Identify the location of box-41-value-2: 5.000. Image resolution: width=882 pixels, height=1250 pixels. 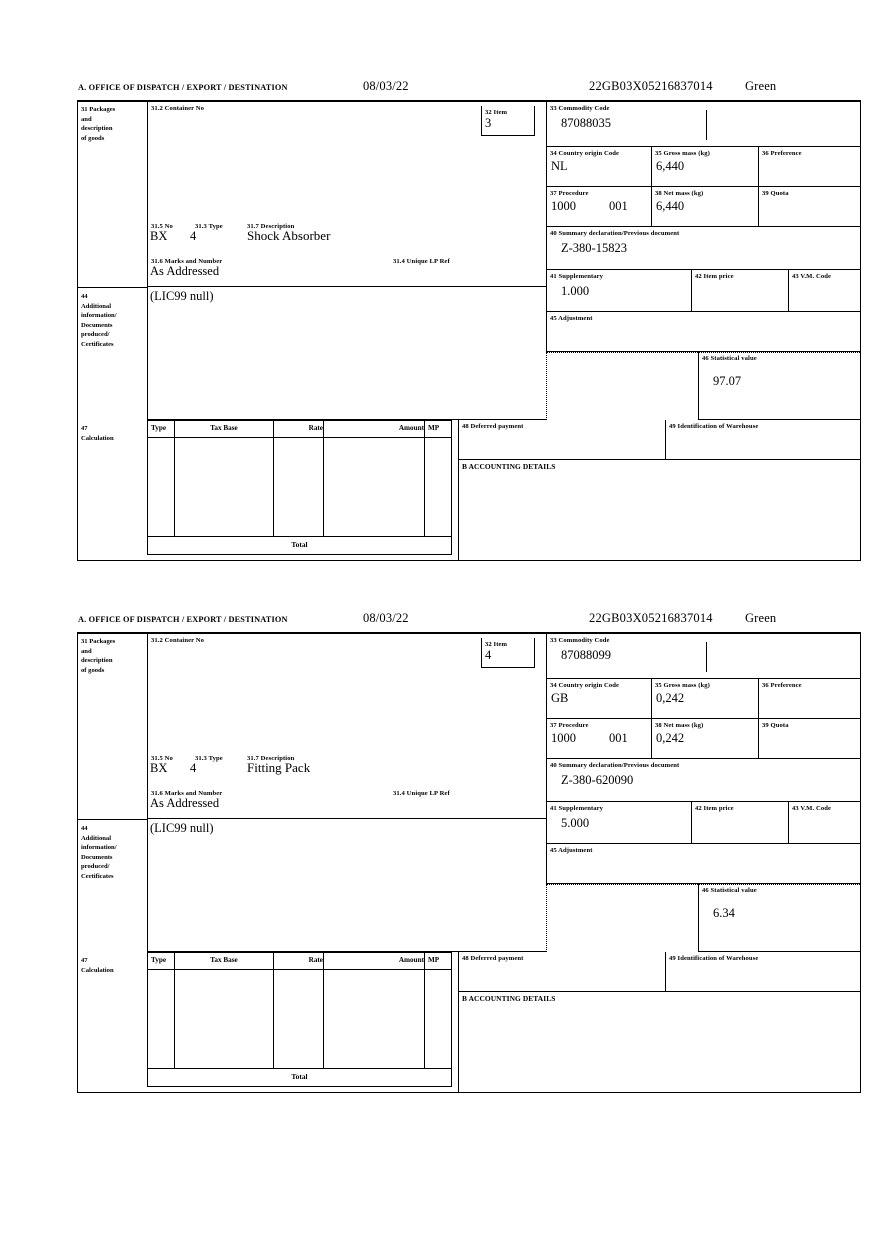
(575, 823).